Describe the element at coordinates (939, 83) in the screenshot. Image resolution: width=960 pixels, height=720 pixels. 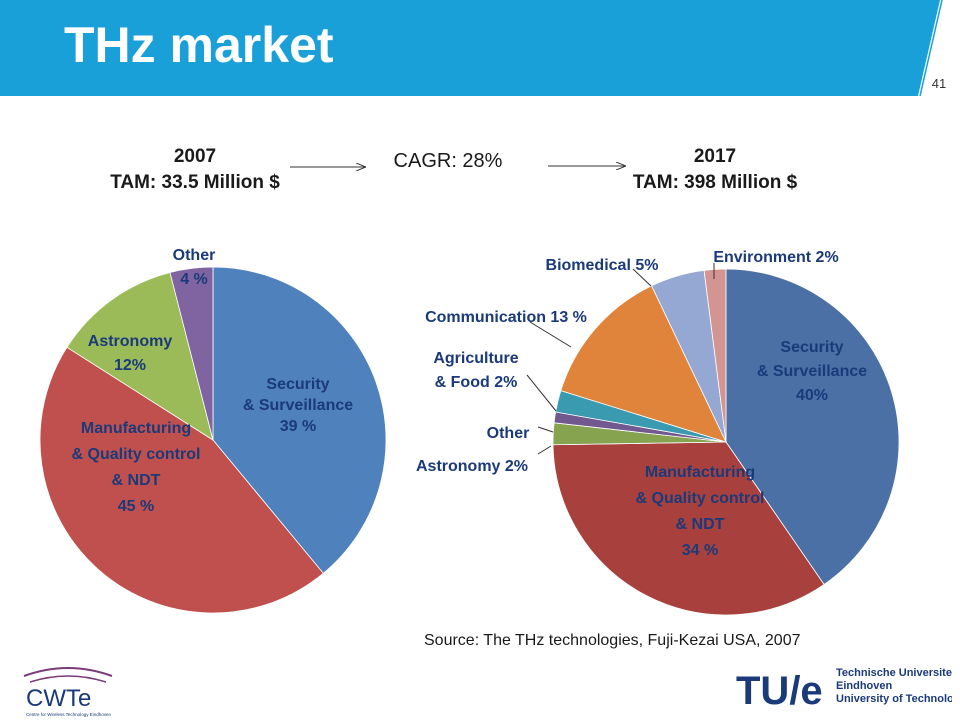
I see `slide-number: 41` at that location.